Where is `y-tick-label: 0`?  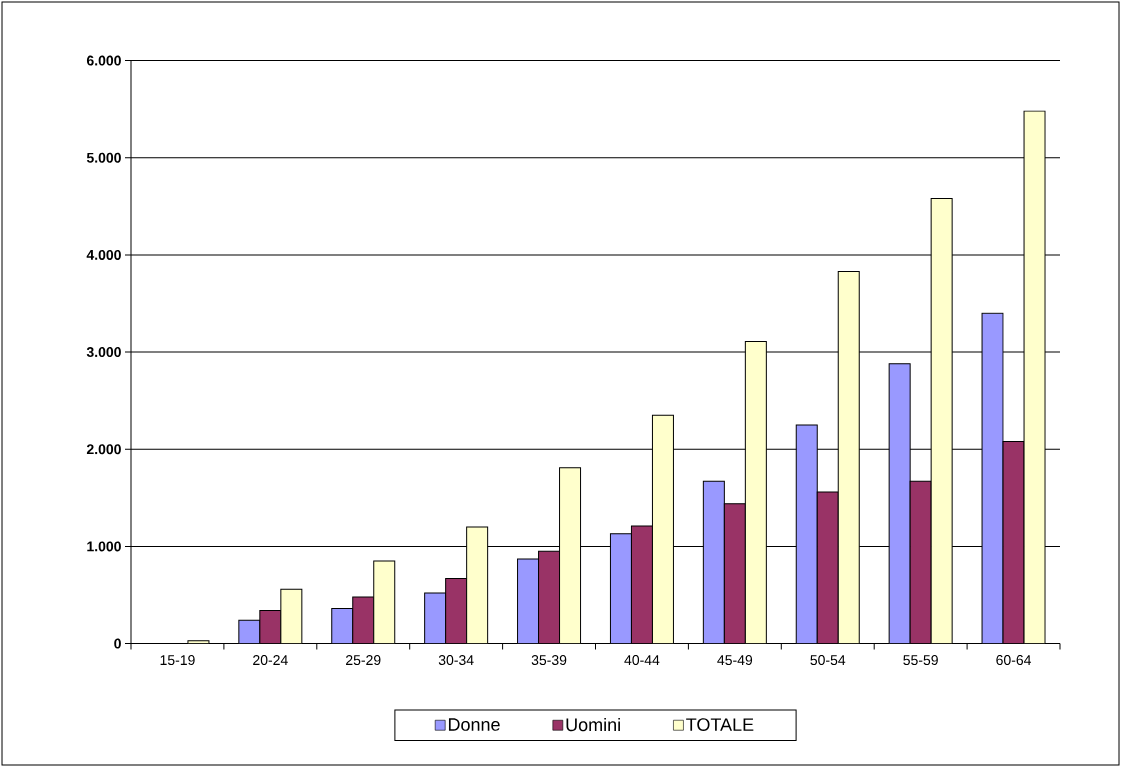 y-tick-label: 0 is located at coordinates (117, 643).